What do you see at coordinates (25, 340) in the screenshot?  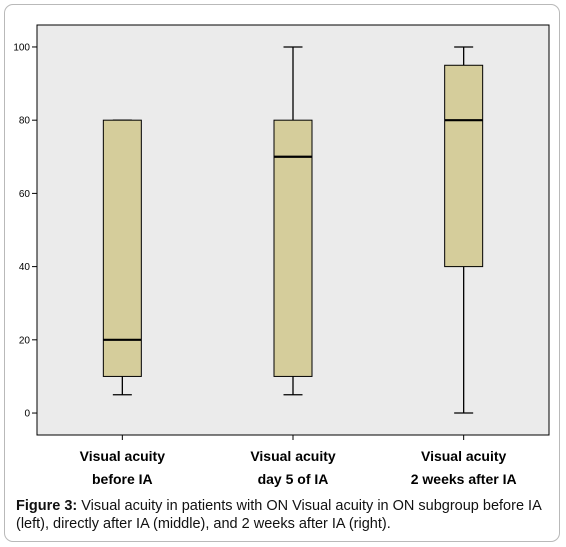 I see `y-tick-label: 20` at bounding box center [25, 340].